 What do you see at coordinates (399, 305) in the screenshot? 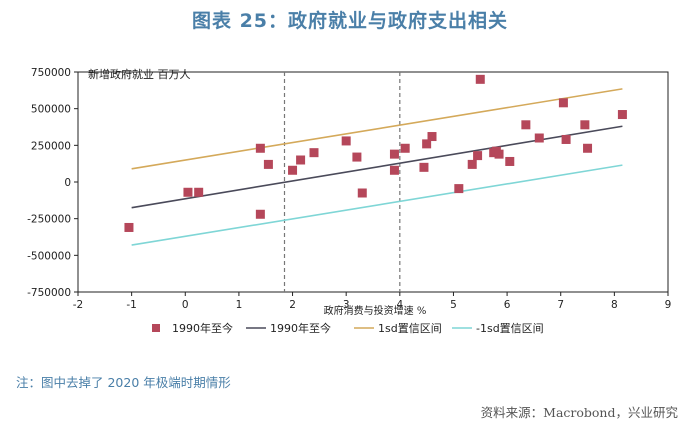
I see `x-tick-label: 4` at bounding box center [399, 305].